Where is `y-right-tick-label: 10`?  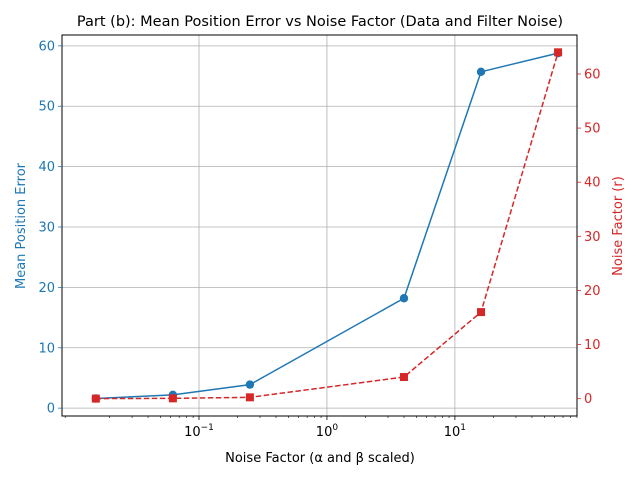 y-right-tick-label: 10 is located at coordinates (592, 345).